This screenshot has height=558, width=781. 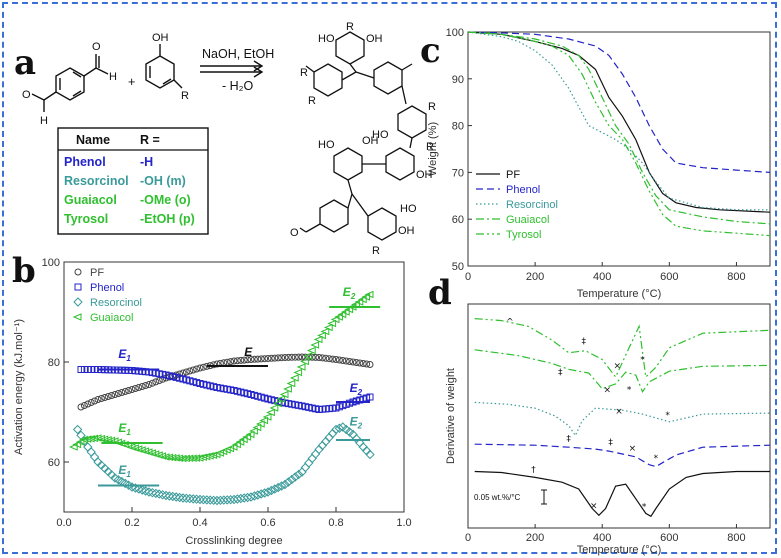 What do you see at coordinates (131, 82) in the screenshot?
I see `plus-sign: +` at bounding box center [131, 82].